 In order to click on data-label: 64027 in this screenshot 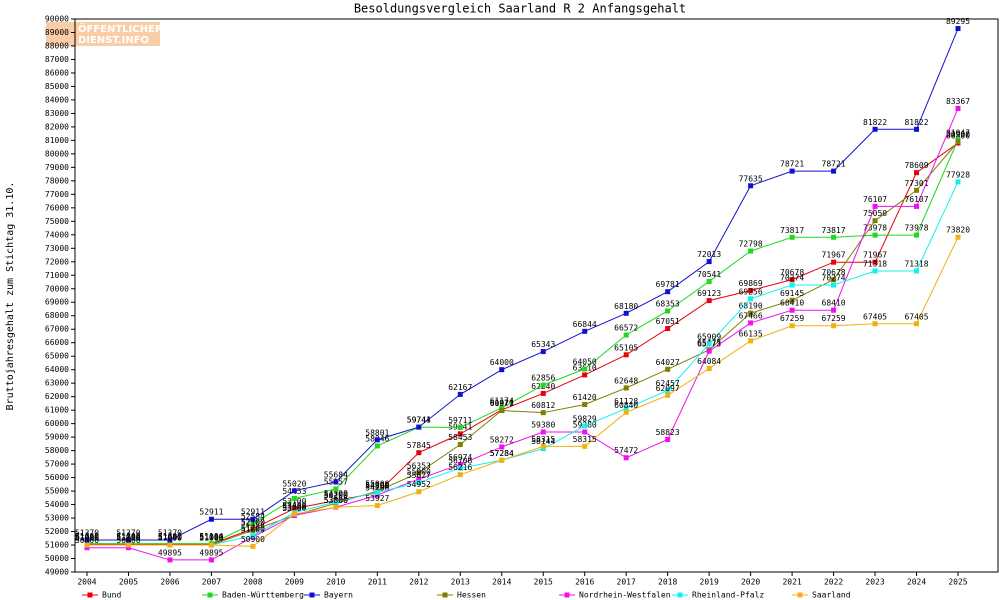, I will do `click(668, 362)`.